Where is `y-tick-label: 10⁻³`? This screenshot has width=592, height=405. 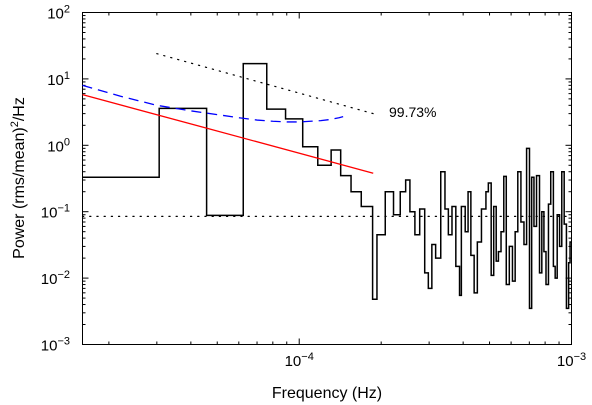
y-tick-label: 10⁻³ is located at coordinates (55, 345).